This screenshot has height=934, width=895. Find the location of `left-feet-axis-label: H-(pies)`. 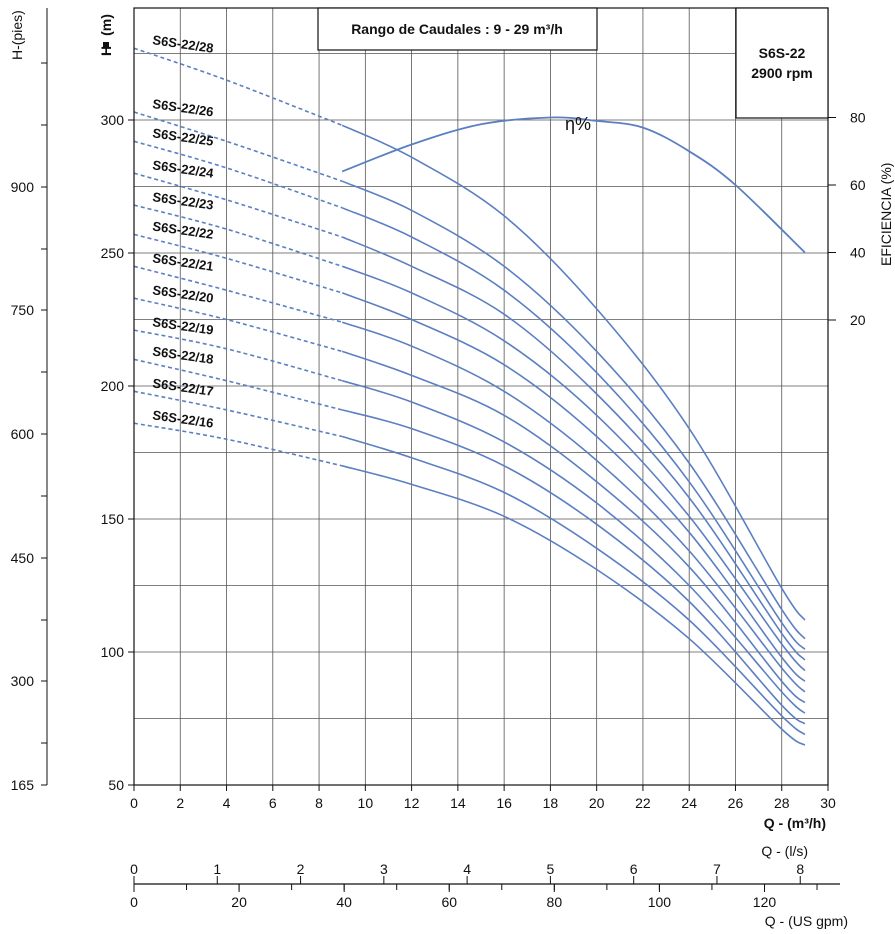

left-feet-axis-label: H-(pies) is located at coordinates (17, 35).